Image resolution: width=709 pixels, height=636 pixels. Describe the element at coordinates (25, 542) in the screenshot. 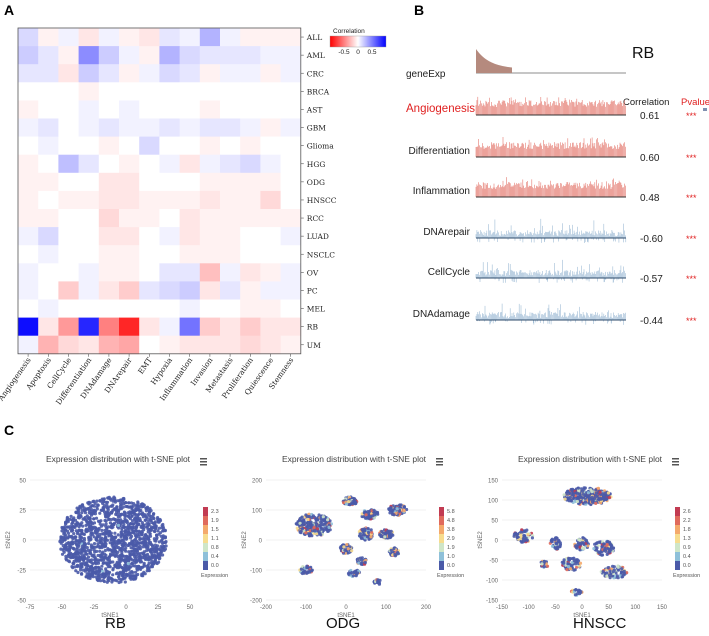

I see `y-tick-label: 0` at that location.